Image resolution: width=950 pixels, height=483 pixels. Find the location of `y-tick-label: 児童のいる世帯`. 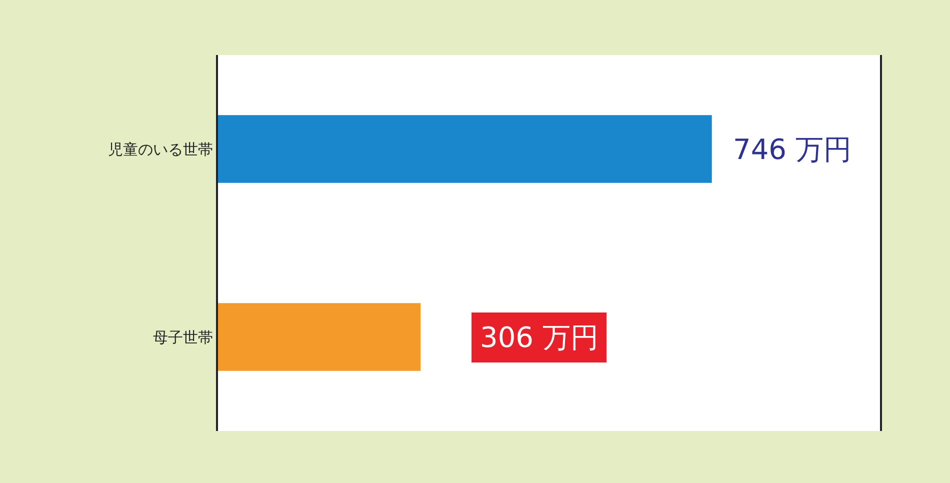

y-tick-label: 児童のいる世帯 is located at coordinates (160, 149).